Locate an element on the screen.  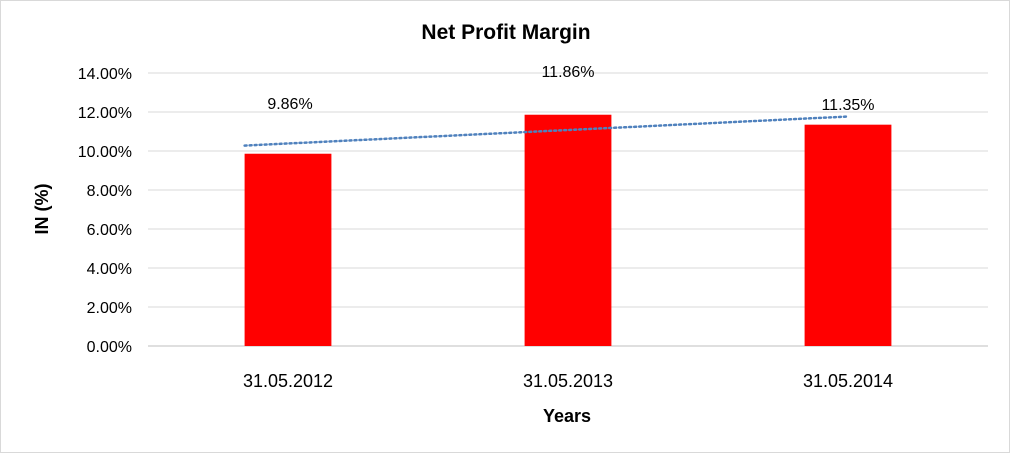
trendline-group is located at coordinates (546, 131).